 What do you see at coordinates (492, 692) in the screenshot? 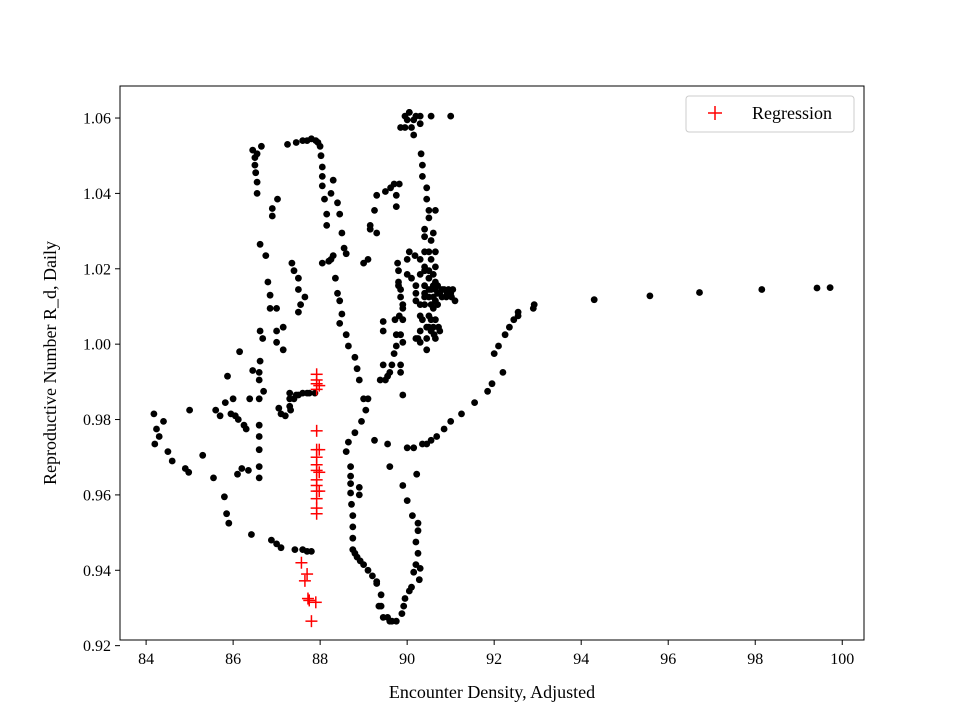
I see `x-axis-label: Encounter Density, Adjusted` at bounding box center [492, 692].